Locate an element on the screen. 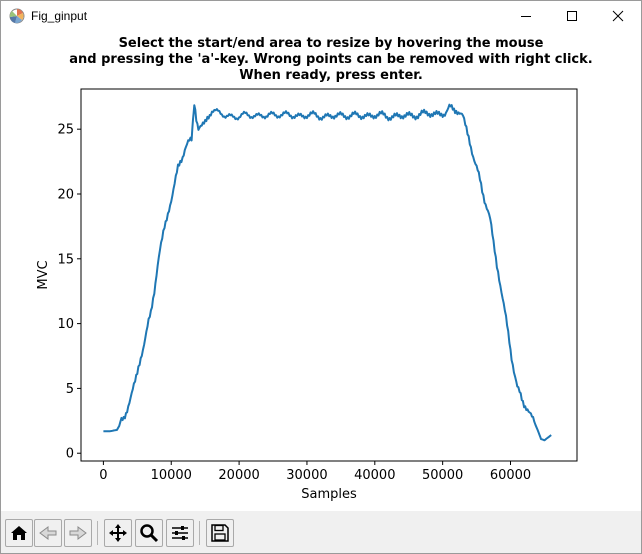 This screenshot has height=554, width=642. save-button is located at coordinates (220, 533).